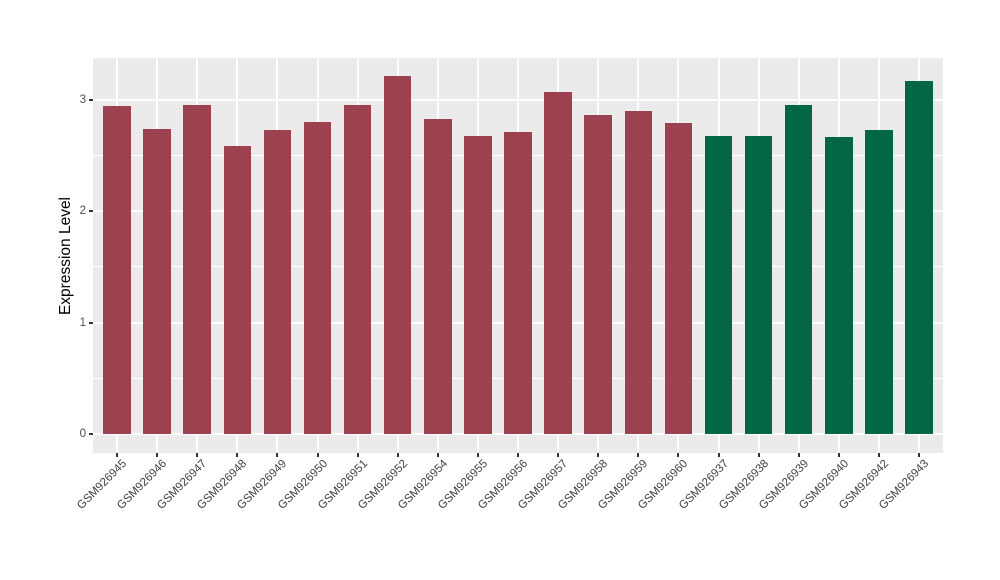 Image resolution: width=1000 pixels, height=580 pixels. Describe the element at coordinates (277, 282) in the screenshot. I see `bar-GSM926949` at that location.